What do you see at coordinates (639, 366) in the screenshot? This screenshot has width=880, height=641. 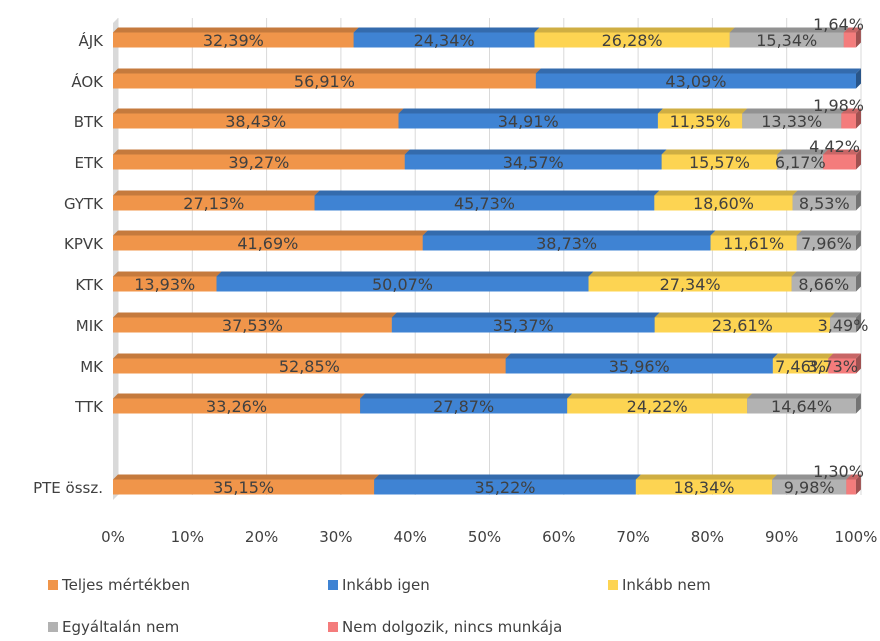 I see `data-label: 35,96%` at bounding box center [639, 366].